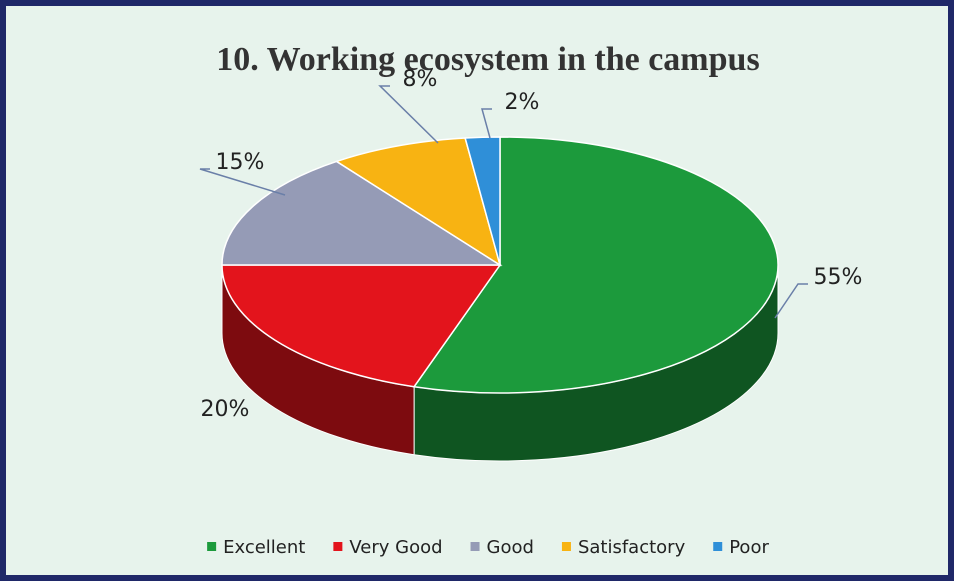  Describe the element at coordinates (395, 547) in the screenshot. I see `legend-label: Very Good` at that location.